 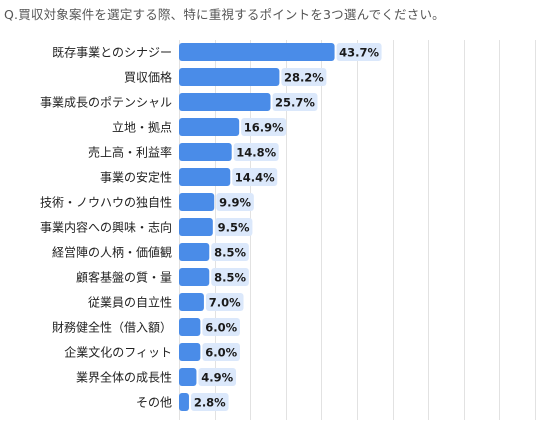 I want to click on category-label: 立地・拠点, so click(x=142, y=127).